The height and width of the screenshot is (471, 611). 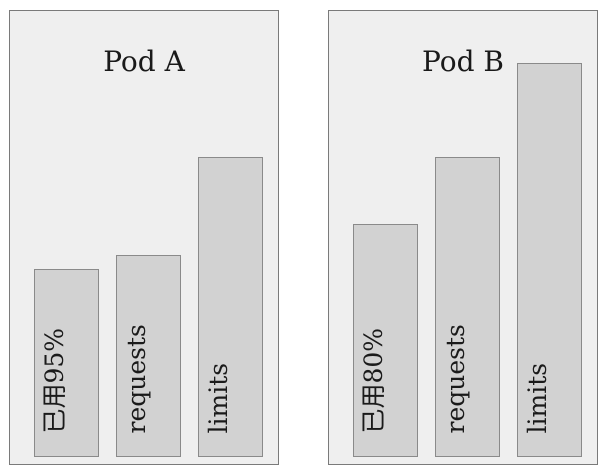 I want to click on pod-b-used-bar: 已用80%, so click(x=385, y=340).